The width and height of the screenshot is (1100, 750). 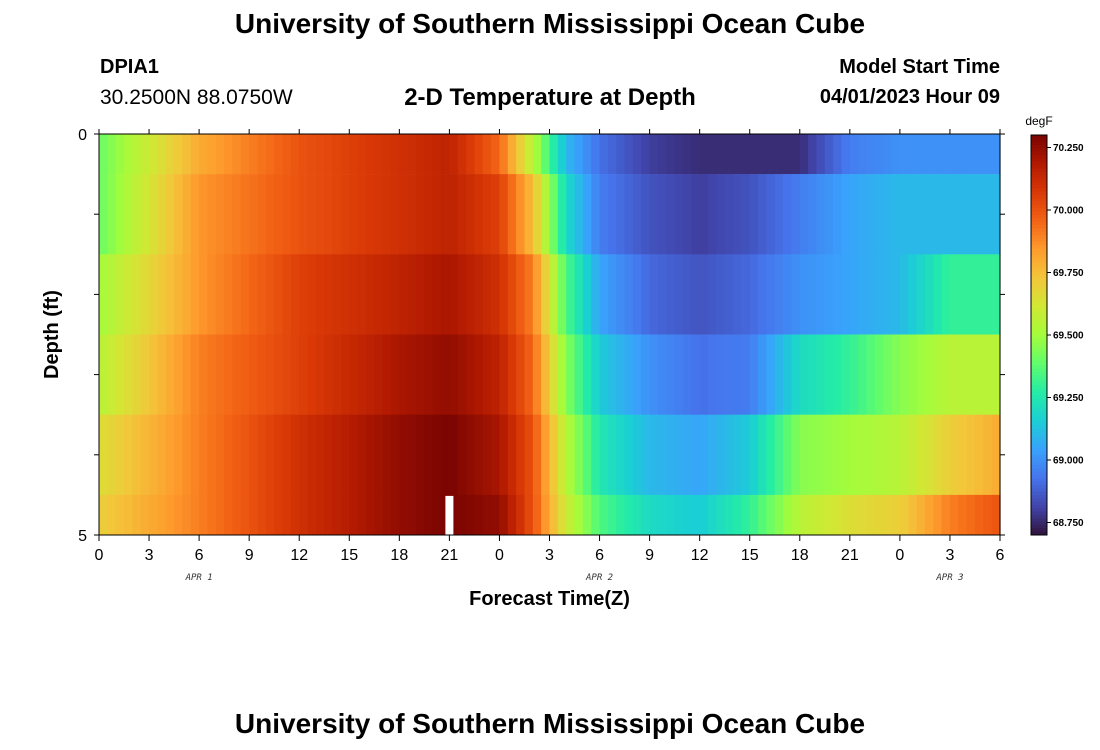 What do you see at coordinates (949, 555) in the screenshot?
I see `x-tick-label: 3` at bounding box center [949, 555].